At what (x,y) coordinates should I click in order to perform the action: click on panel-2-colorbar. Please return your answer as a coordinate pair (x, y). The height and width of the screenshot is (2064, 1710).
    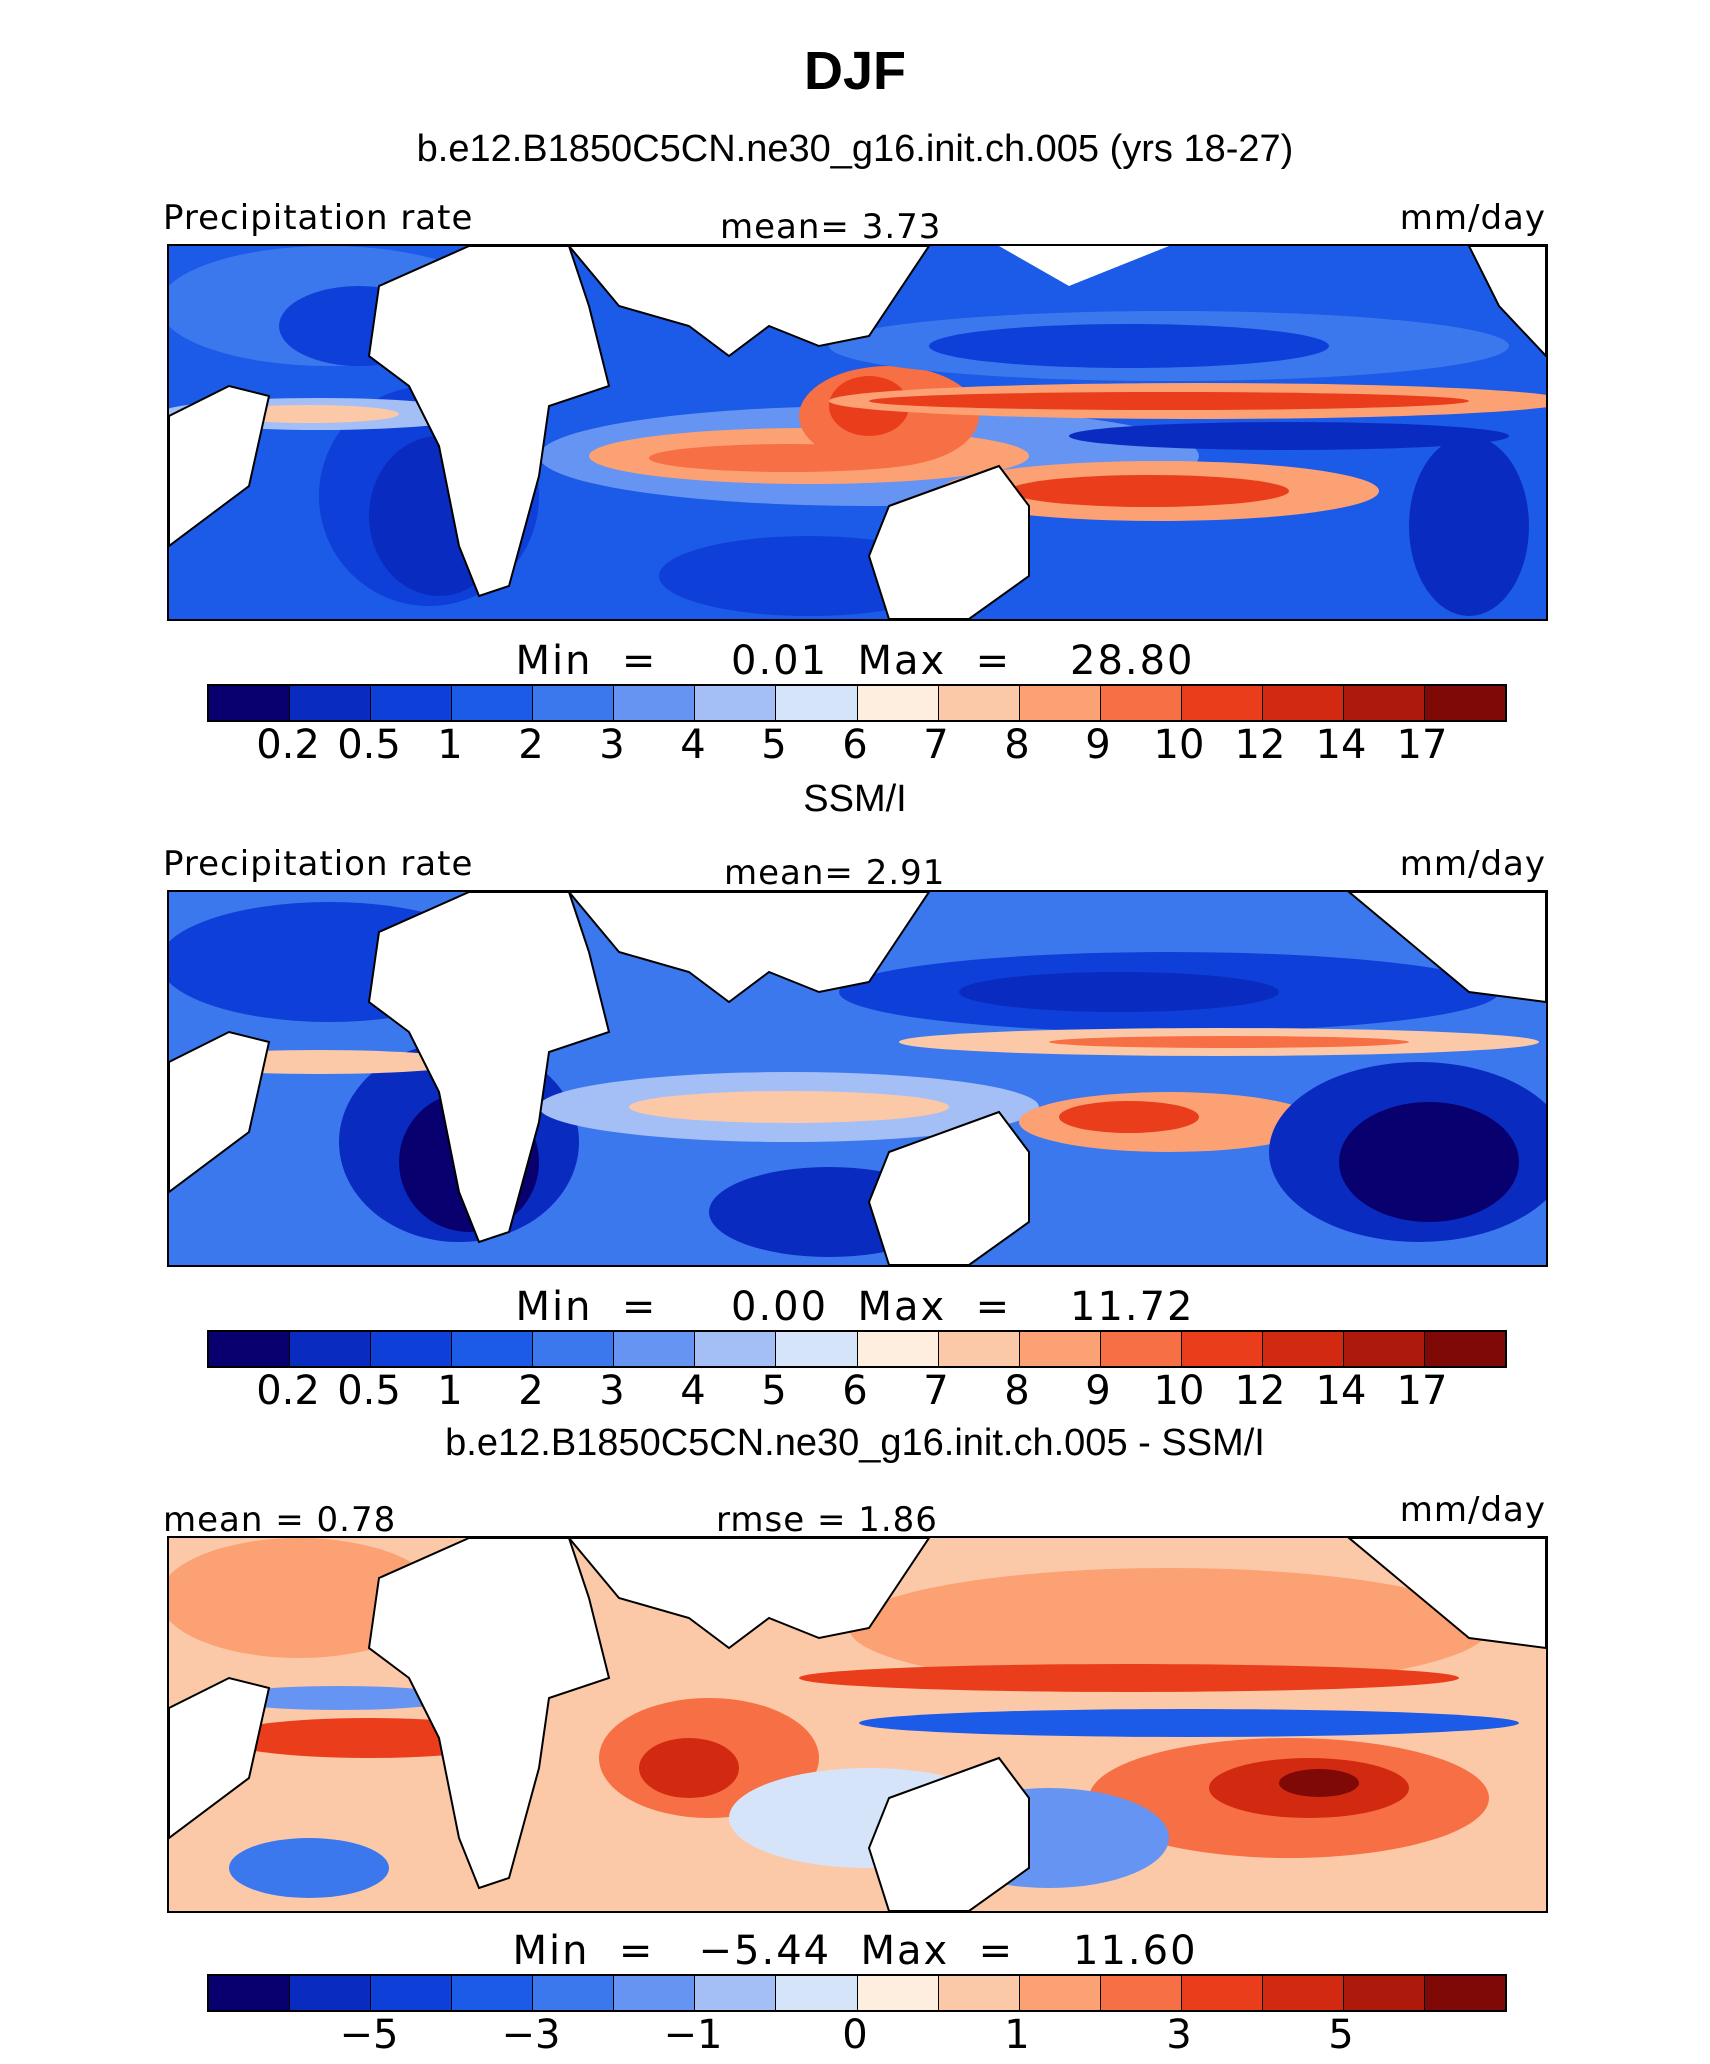
    Looking at the image, I should click on (857, 1349).